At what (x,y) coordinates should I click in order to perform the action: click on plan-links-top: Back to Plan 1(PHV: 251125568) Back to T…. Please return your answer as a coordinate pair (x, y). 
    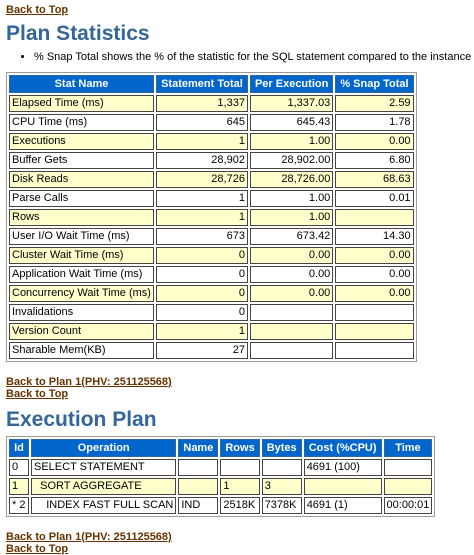
    Looking at the image, I should click on (240, 388).